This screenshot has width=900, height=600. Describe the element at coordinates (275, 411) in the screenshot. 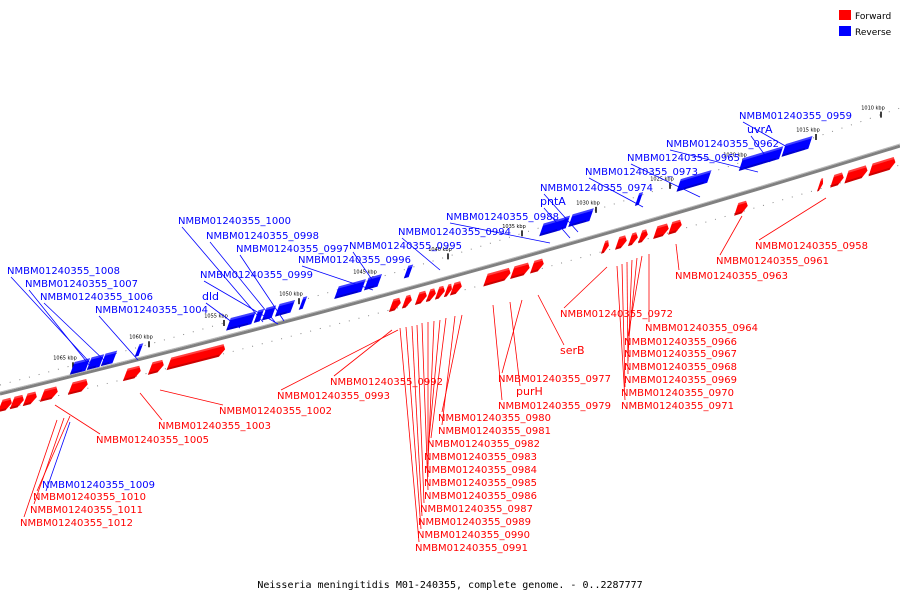

I see `forward-gene-label: NMBM01240355_1002` at that location.